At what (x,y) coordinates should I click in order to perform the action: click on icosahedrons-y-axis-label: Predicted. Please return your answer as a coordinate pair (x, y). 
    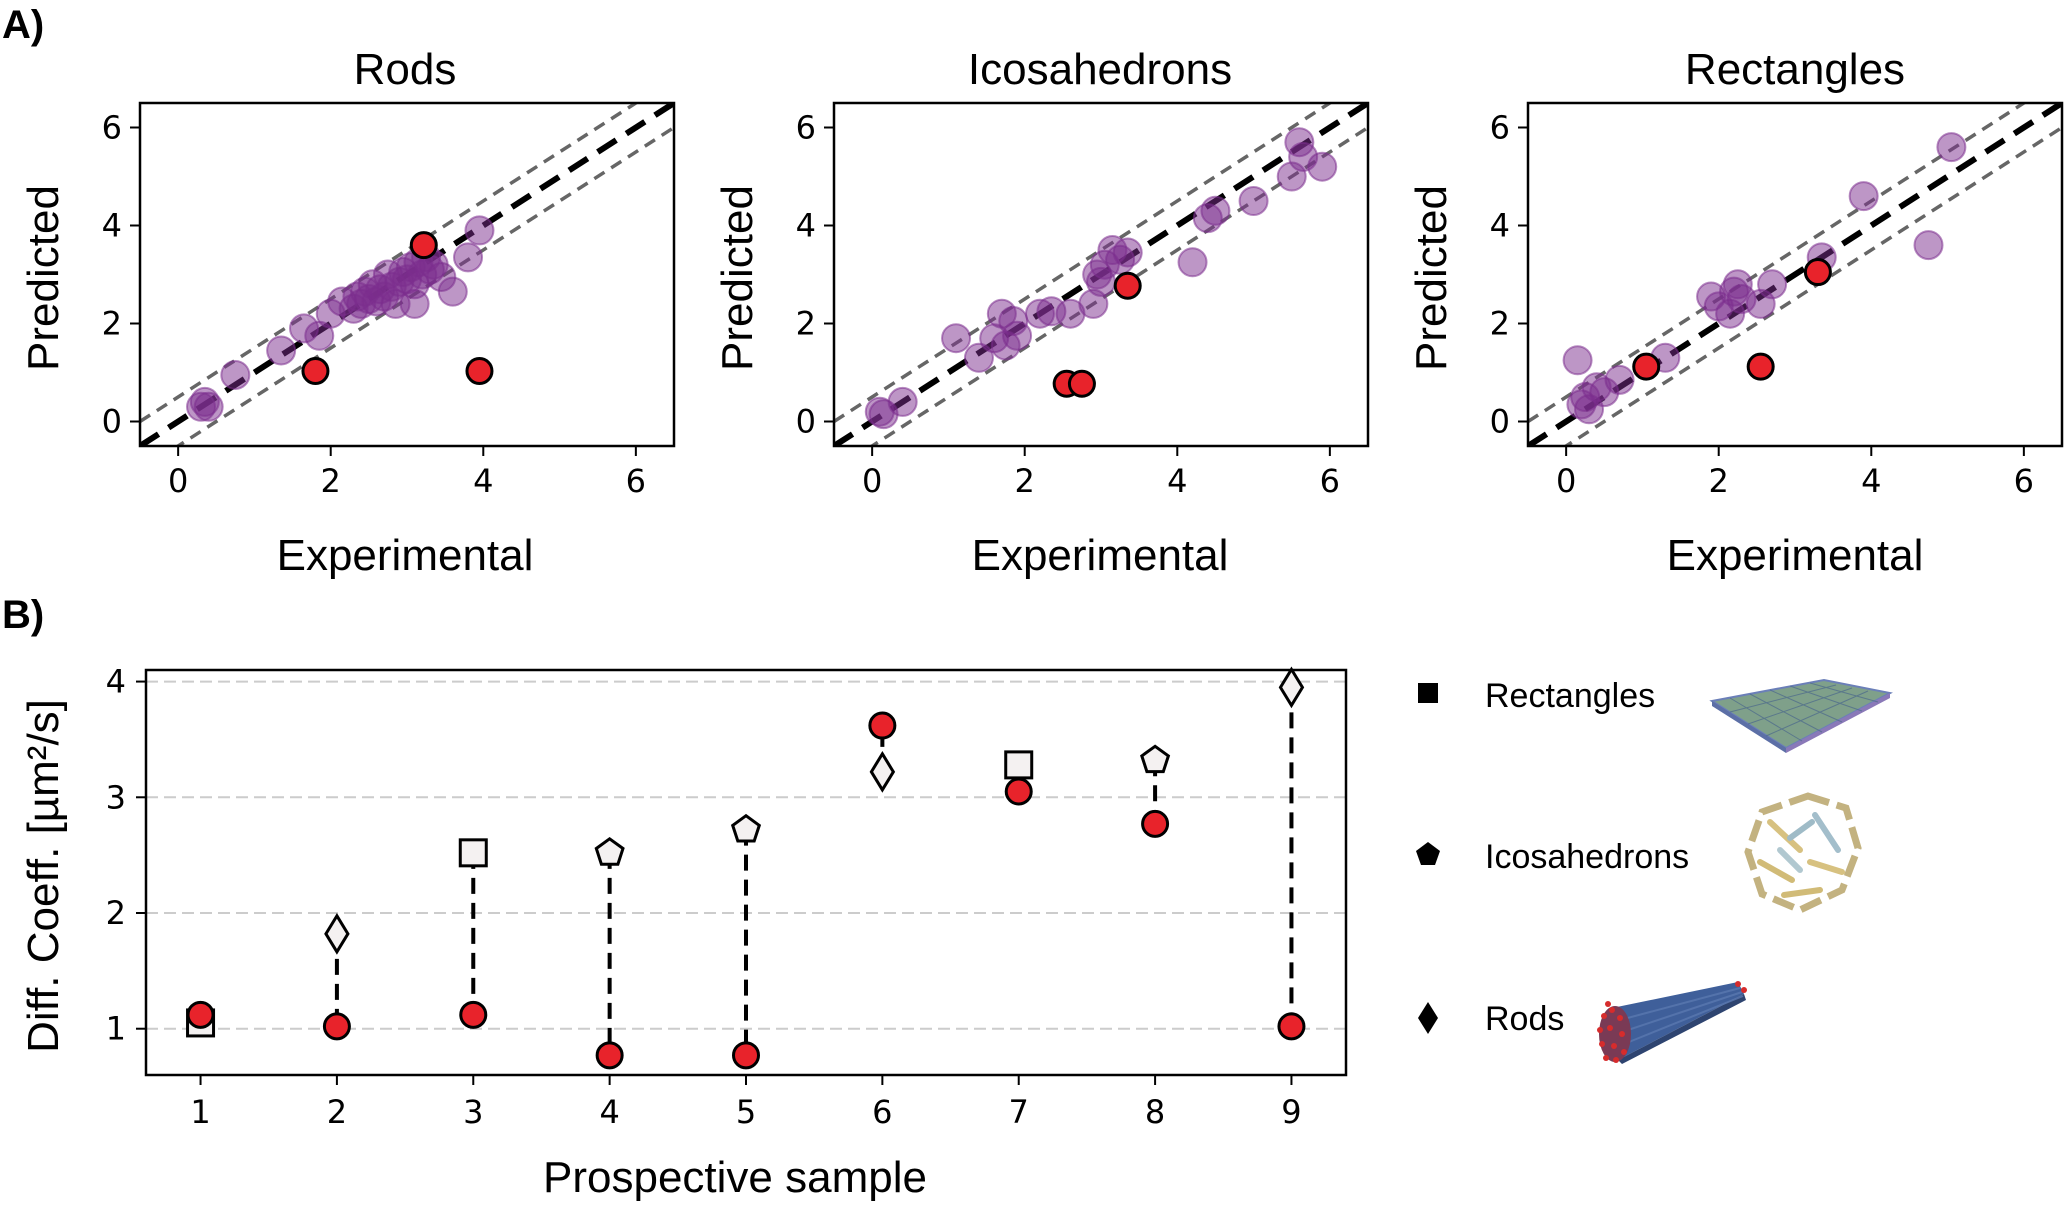
    Looking at the image, I should click on (737, 278).